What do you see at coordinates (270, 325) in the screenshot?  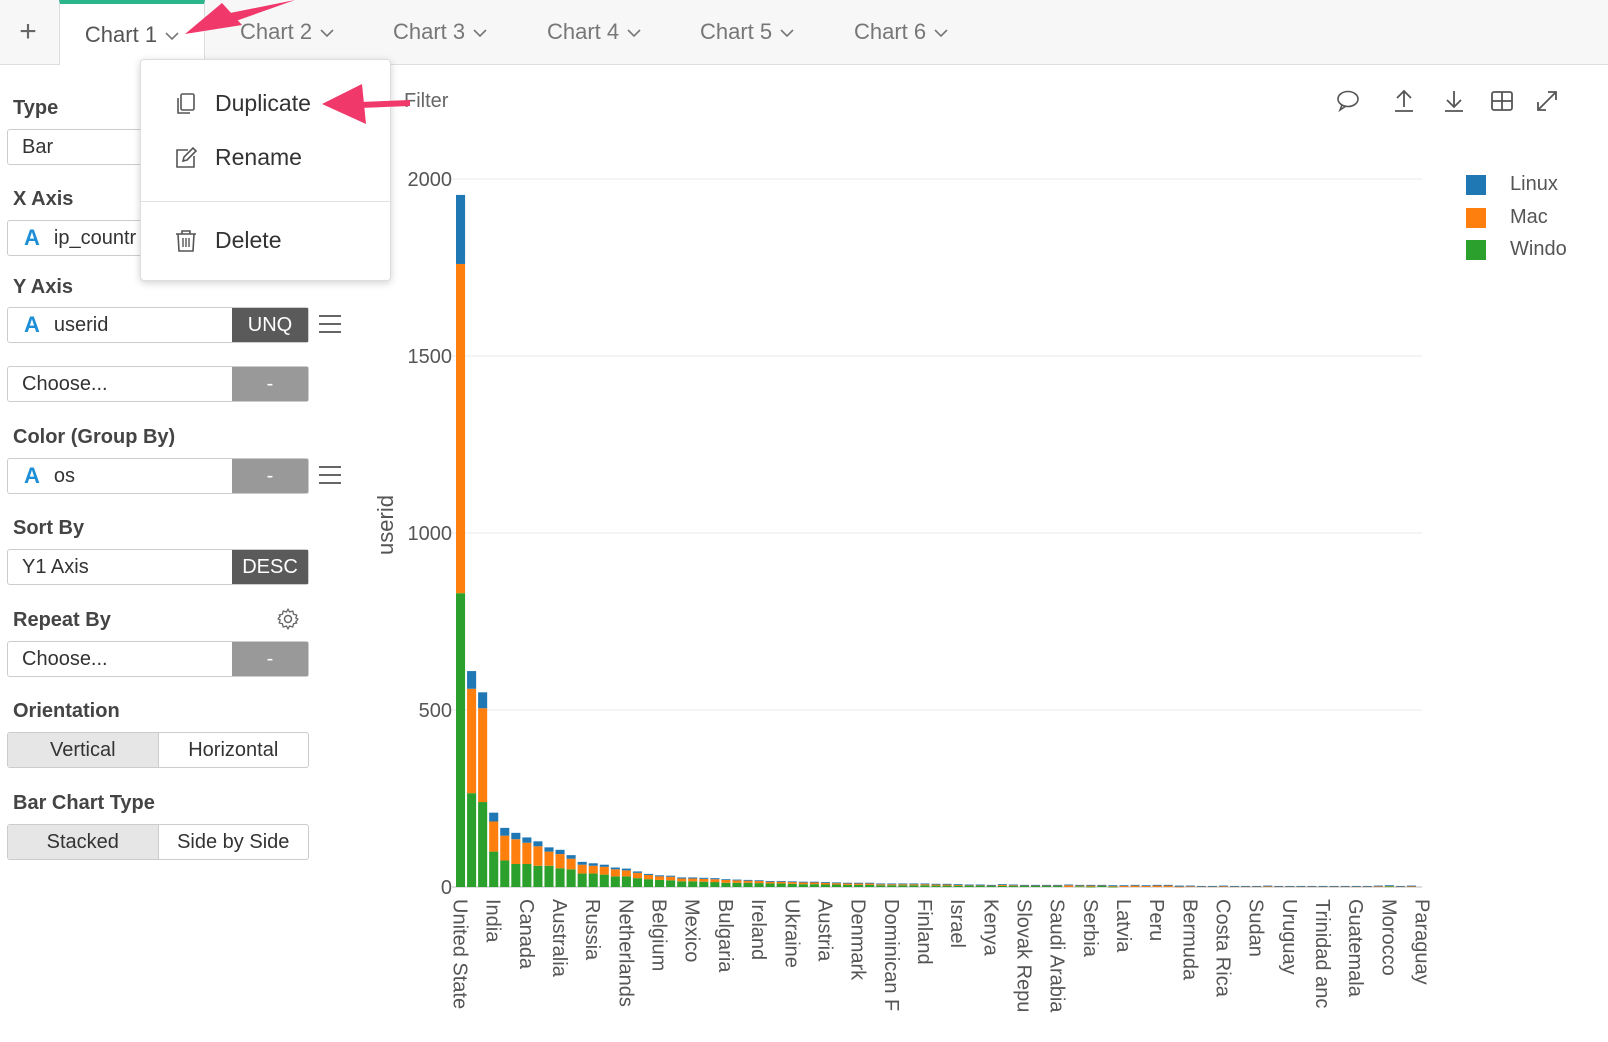 I see `y-axis-aggregation-button: UNQ` at bounding box center [270, 325].